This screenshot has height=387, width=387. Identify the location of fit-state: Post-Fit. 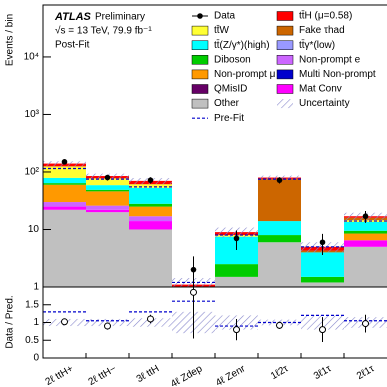
(72, 45).